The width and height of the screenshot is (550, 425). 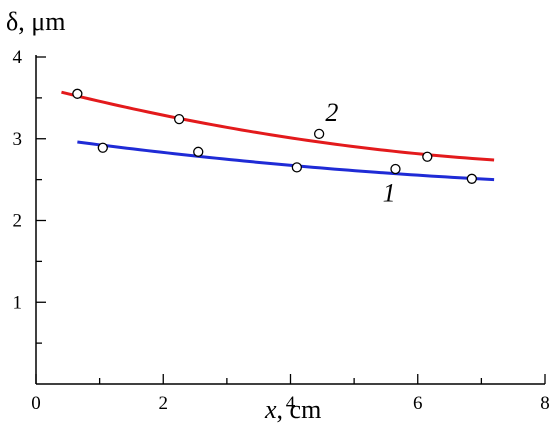 I want to click on curve-label-1: 1, so click(x=389, y=193).